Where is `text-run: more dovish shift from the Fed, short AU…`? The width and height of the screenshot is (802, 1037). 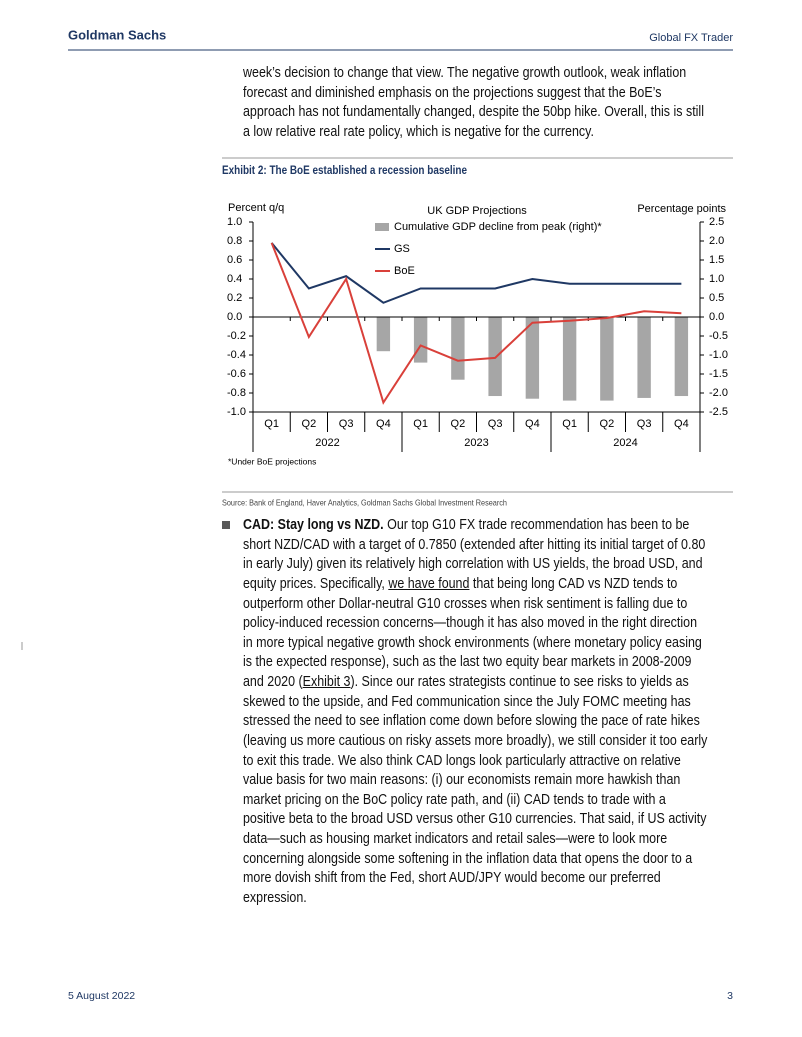
text-run: more dovish shift from the Fed, short AU… is located at coordinates (452, 878).